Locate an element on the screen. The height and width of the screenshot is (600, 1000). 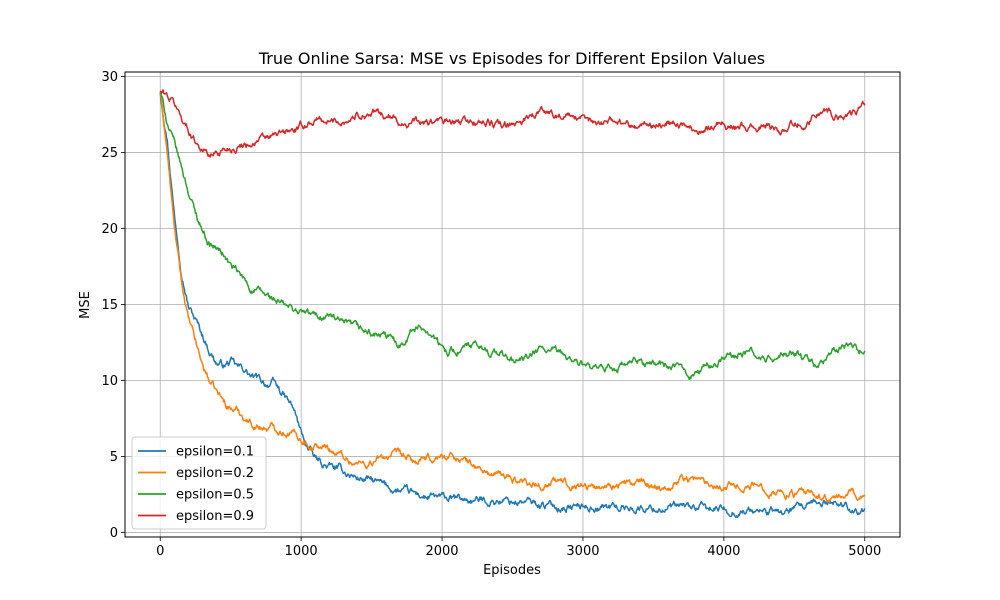
y-tick-label: 20 is located at coordinates (109, 229).